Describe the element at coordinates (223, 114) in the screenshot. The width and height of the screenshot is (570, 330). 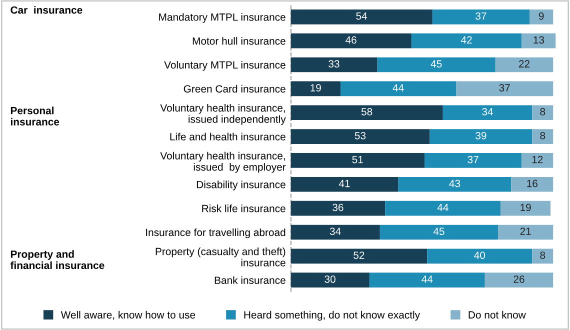
I see `y-tick-label: Voluntary health insurance, issued independently` at that location.